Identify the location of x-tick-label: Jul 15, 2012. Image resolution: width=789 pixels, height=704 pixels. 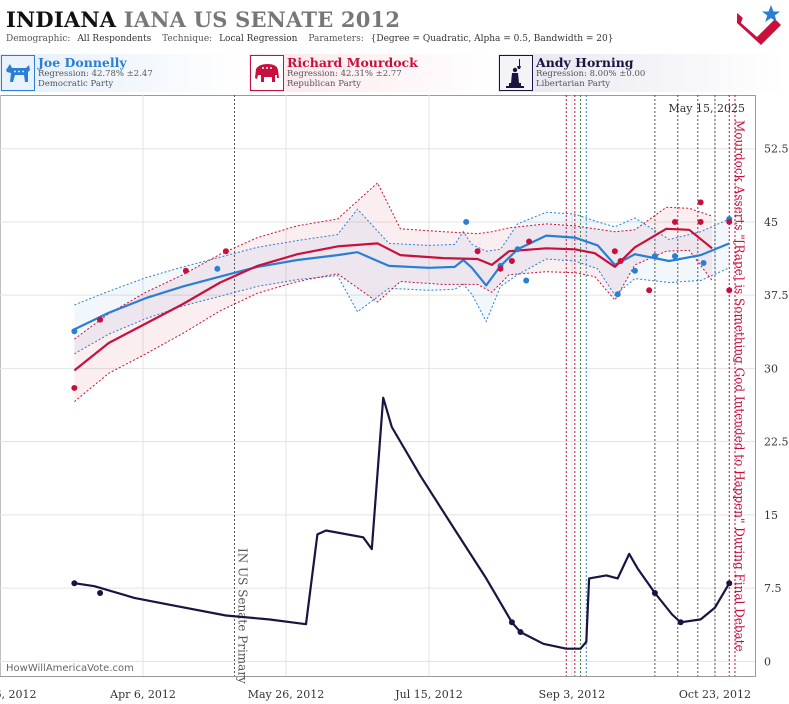
(428, 694).